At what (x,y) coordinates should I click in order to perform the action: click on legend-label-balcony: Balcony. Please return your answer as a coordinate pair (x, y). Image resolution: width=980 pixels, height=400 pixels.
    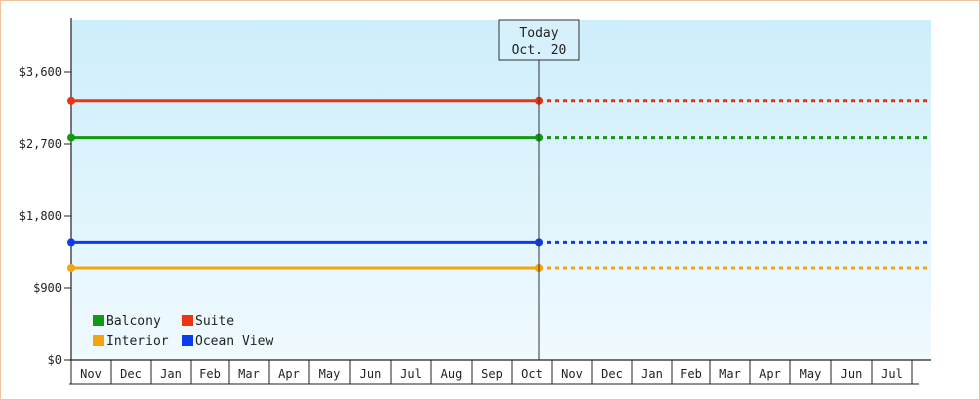
    Looking at the image, I should click on (133, 321).